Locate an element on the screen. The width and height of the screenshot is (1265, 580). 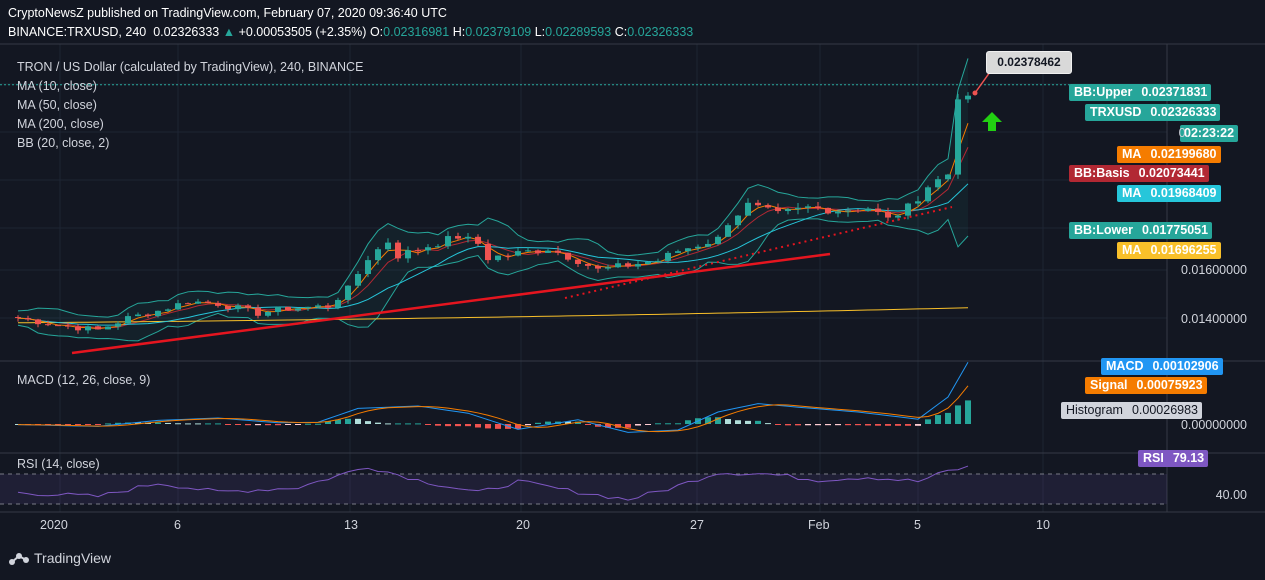
price-tick-016: 0.01600000 is located at coordinates (1213, 270).